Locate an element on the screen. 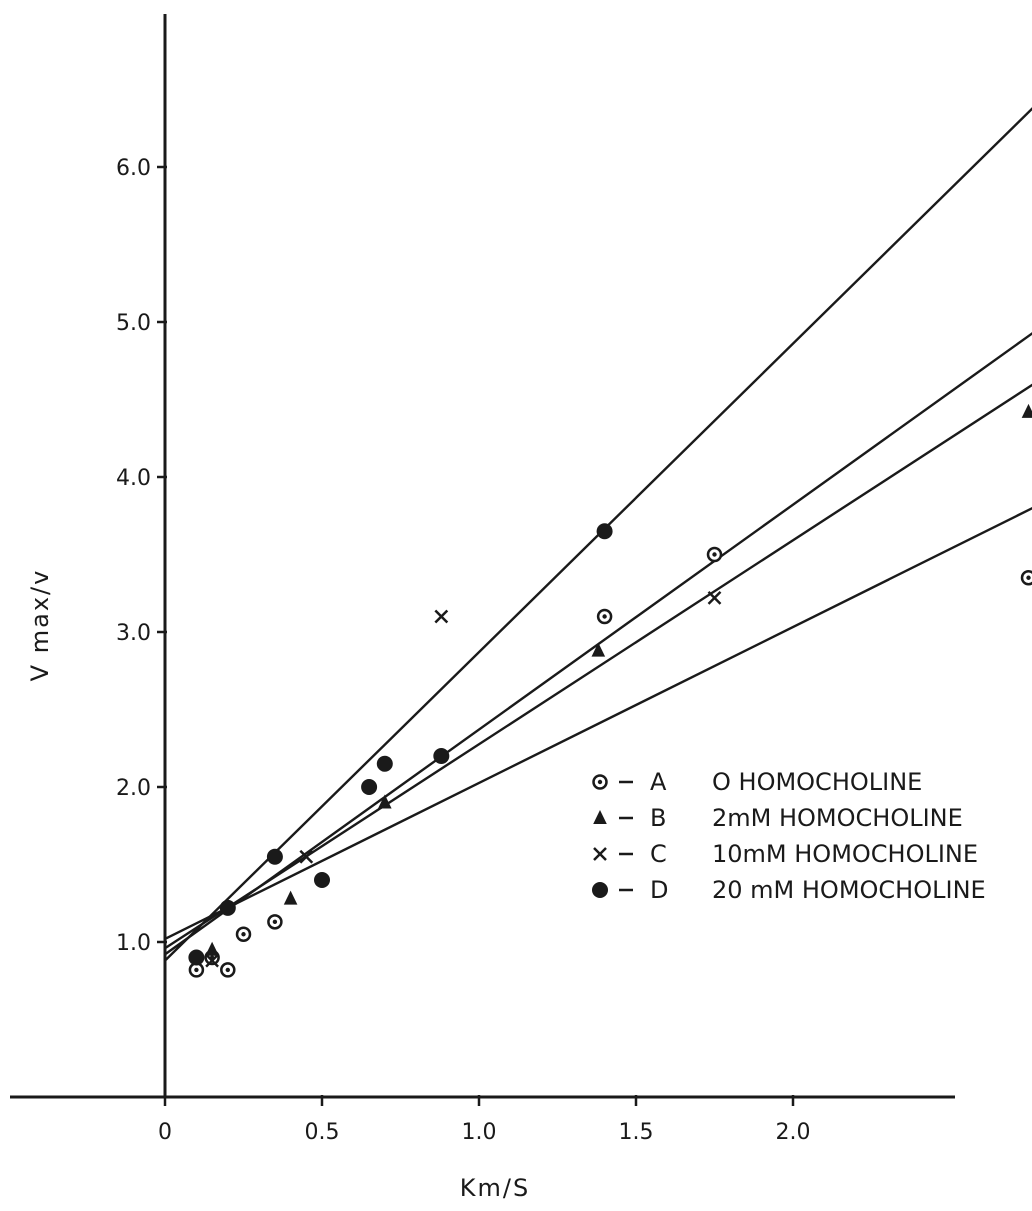 The width and height of the screenshot is (1032, 1211). legend-series-name: A is located at coordinates (658, 782).